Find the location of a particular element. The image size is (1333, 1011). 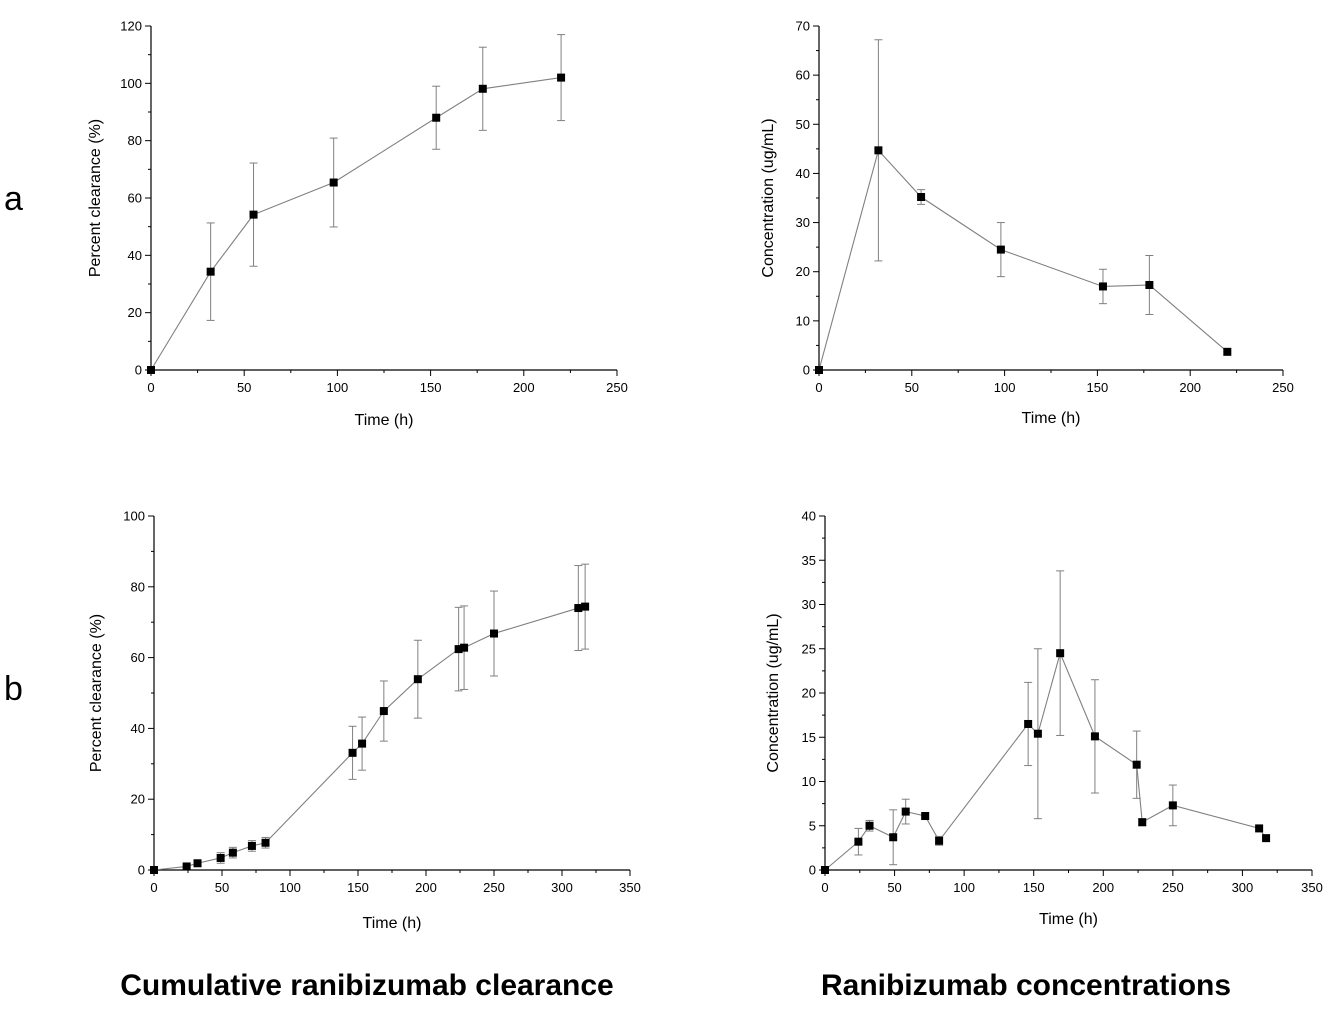

caption-left: Cumulative ranibizumab clearance is located at coordinates (367, 985).